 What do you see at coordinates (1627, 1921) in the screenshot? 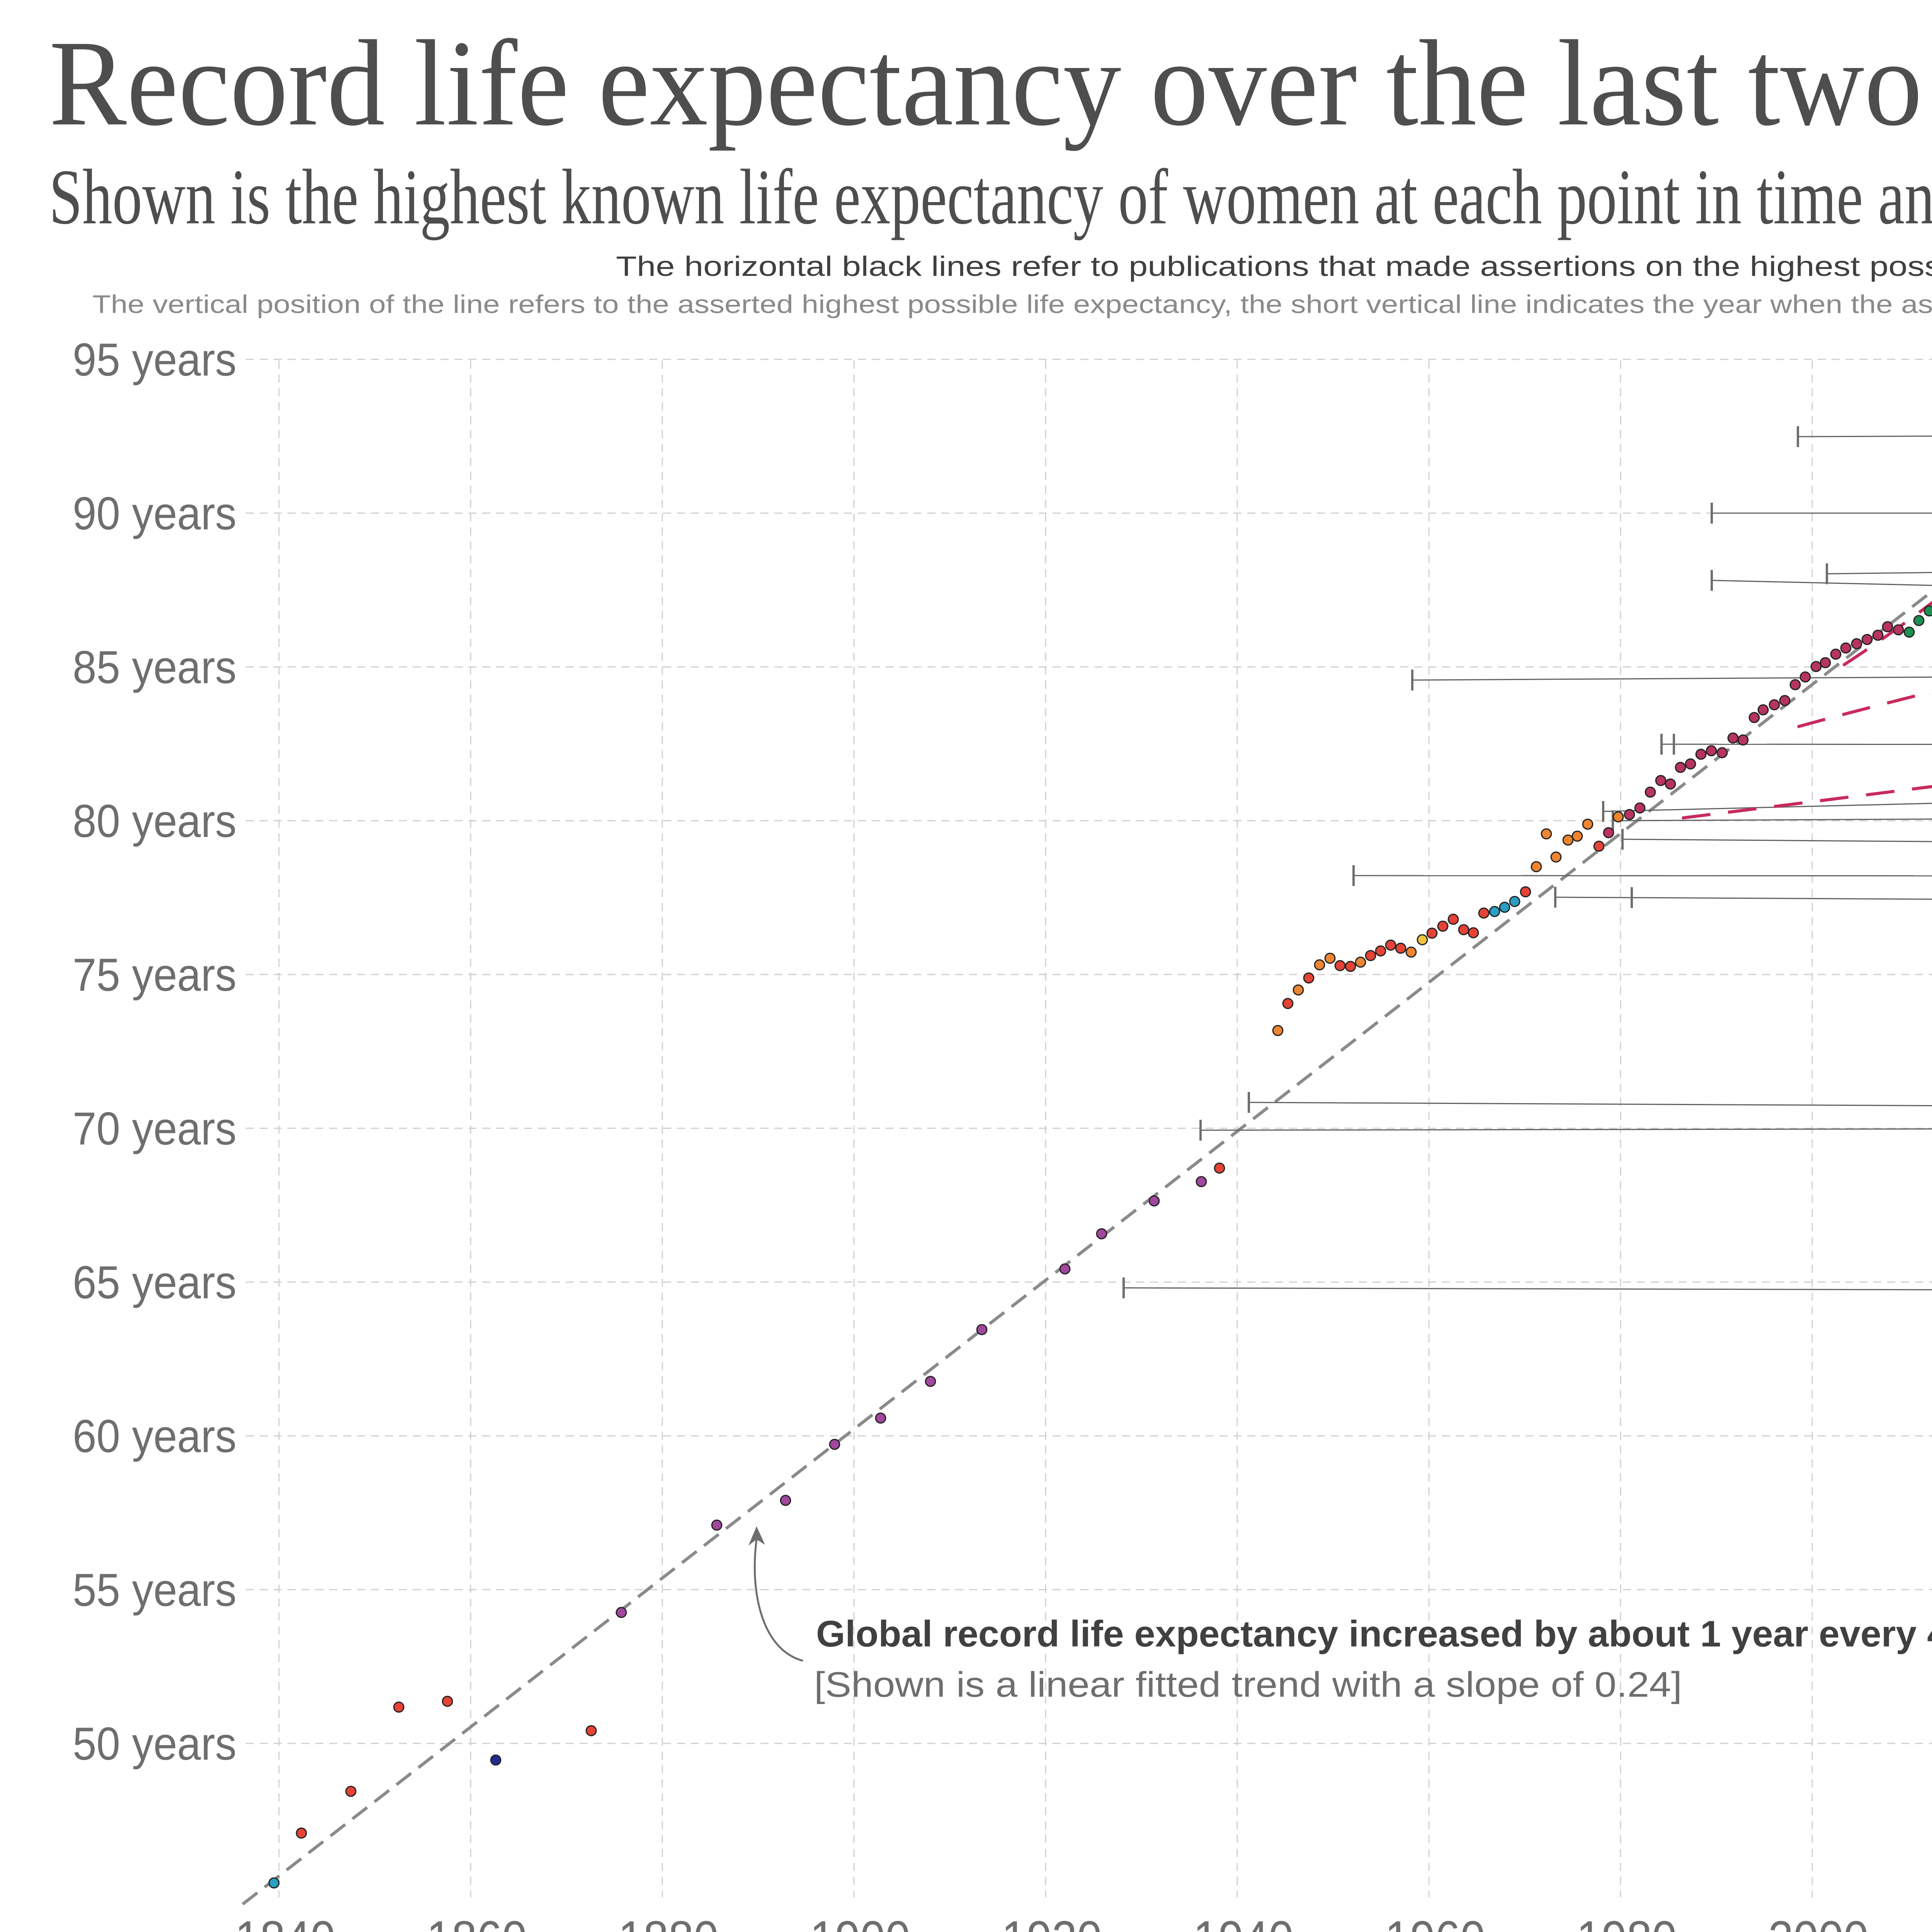
I see `svg-text: 1980` at bounding box center [1627, 1921].